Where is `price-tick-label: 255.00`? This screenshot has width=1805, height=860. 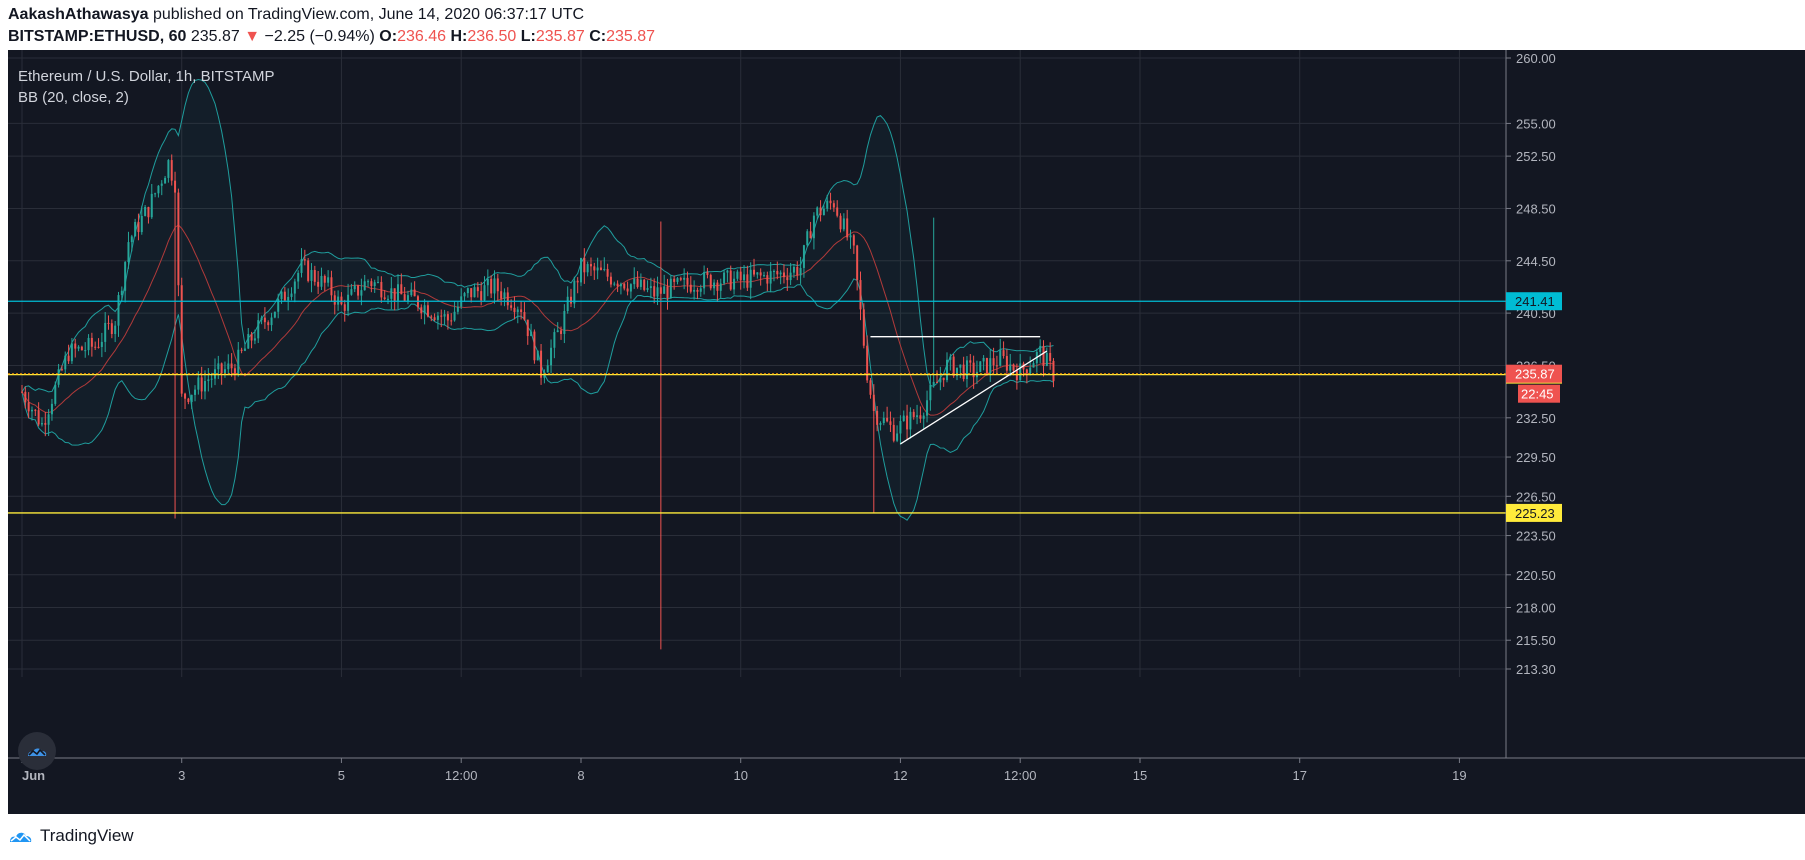
price-tick-label: 255.00 is located at coordinates (1536, 123).